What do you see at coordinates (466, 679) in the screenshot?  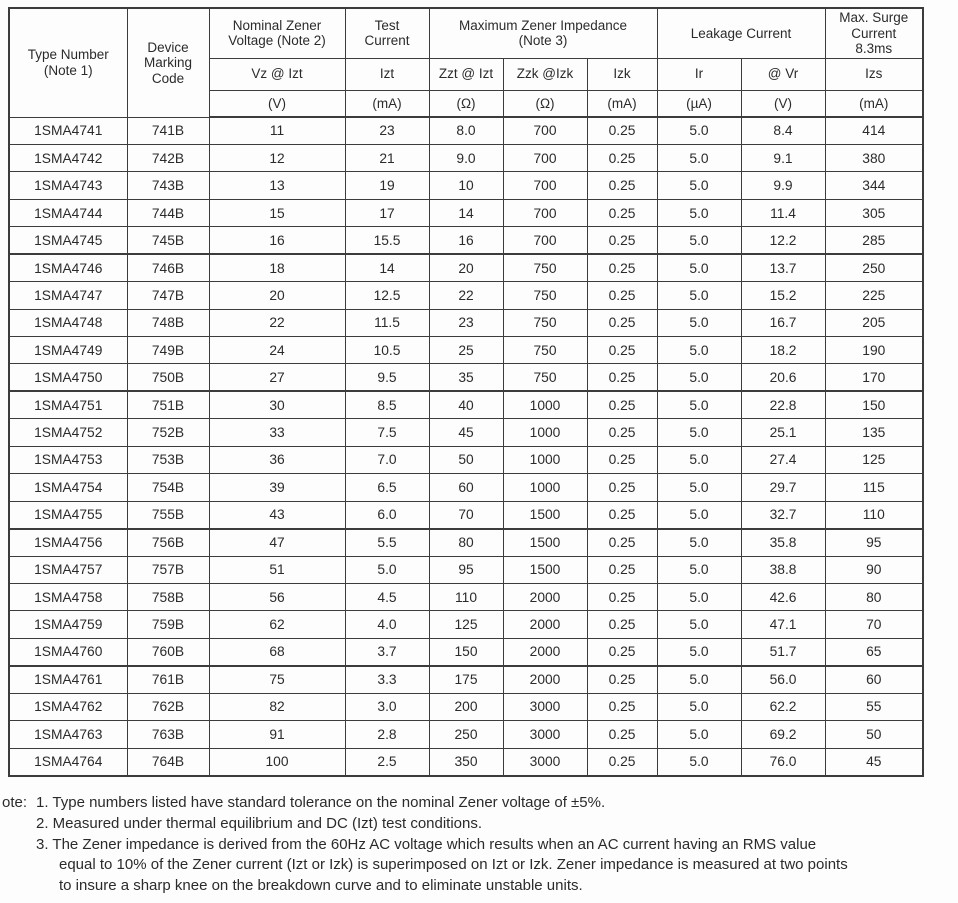 I see `zzt-cell: 175` at bounding box center [466, 679].